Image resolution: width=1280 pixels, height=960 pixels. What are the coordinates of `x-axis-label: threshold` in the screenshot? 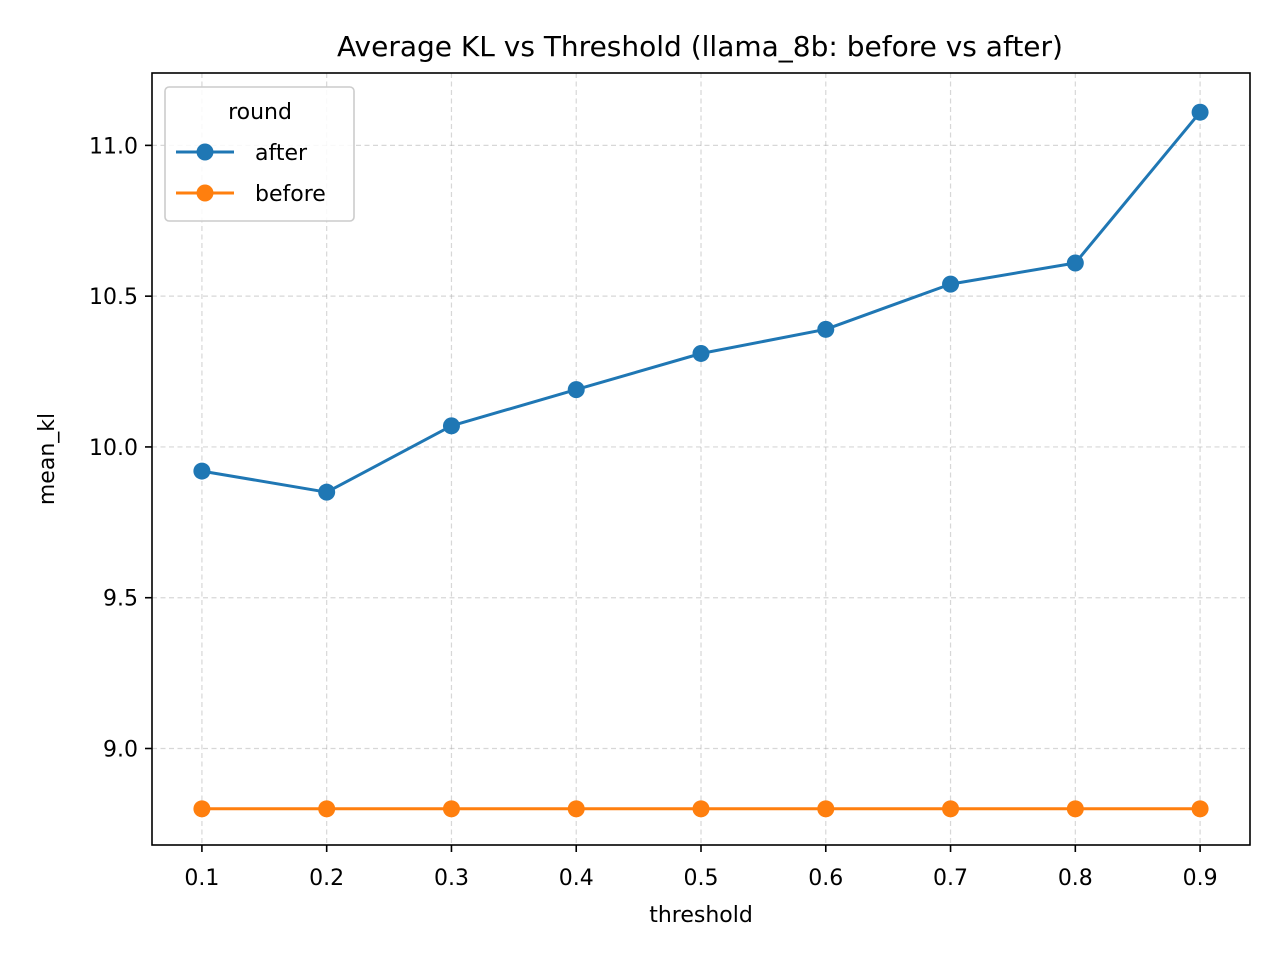 It's located at (701, 915).